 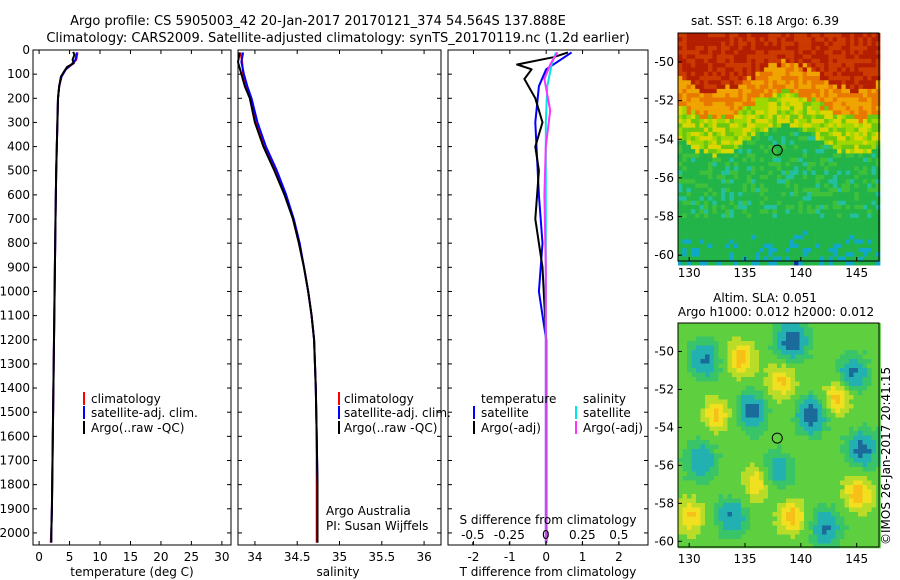 What do you see at coordinates (778, 147) in the screenshot?
I see `sst-map-frame` at bounding box center [778, 147].